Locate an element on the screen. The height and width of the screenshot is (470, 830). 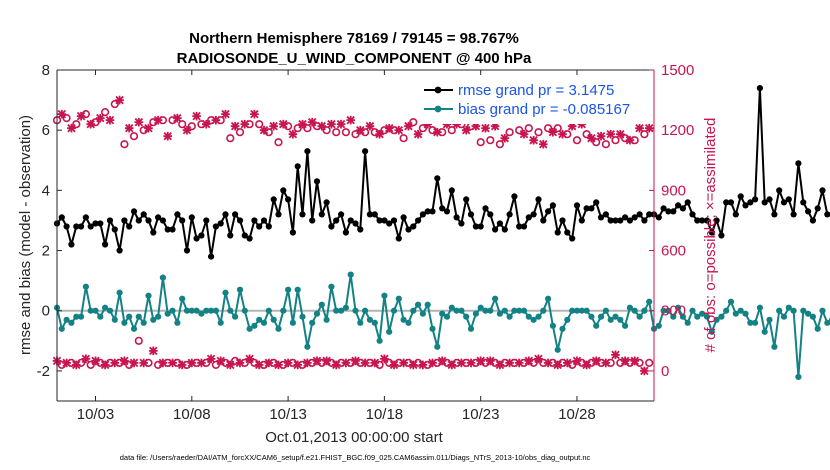
y2-tick-label: 1200 is located at coordinates (677, 130).